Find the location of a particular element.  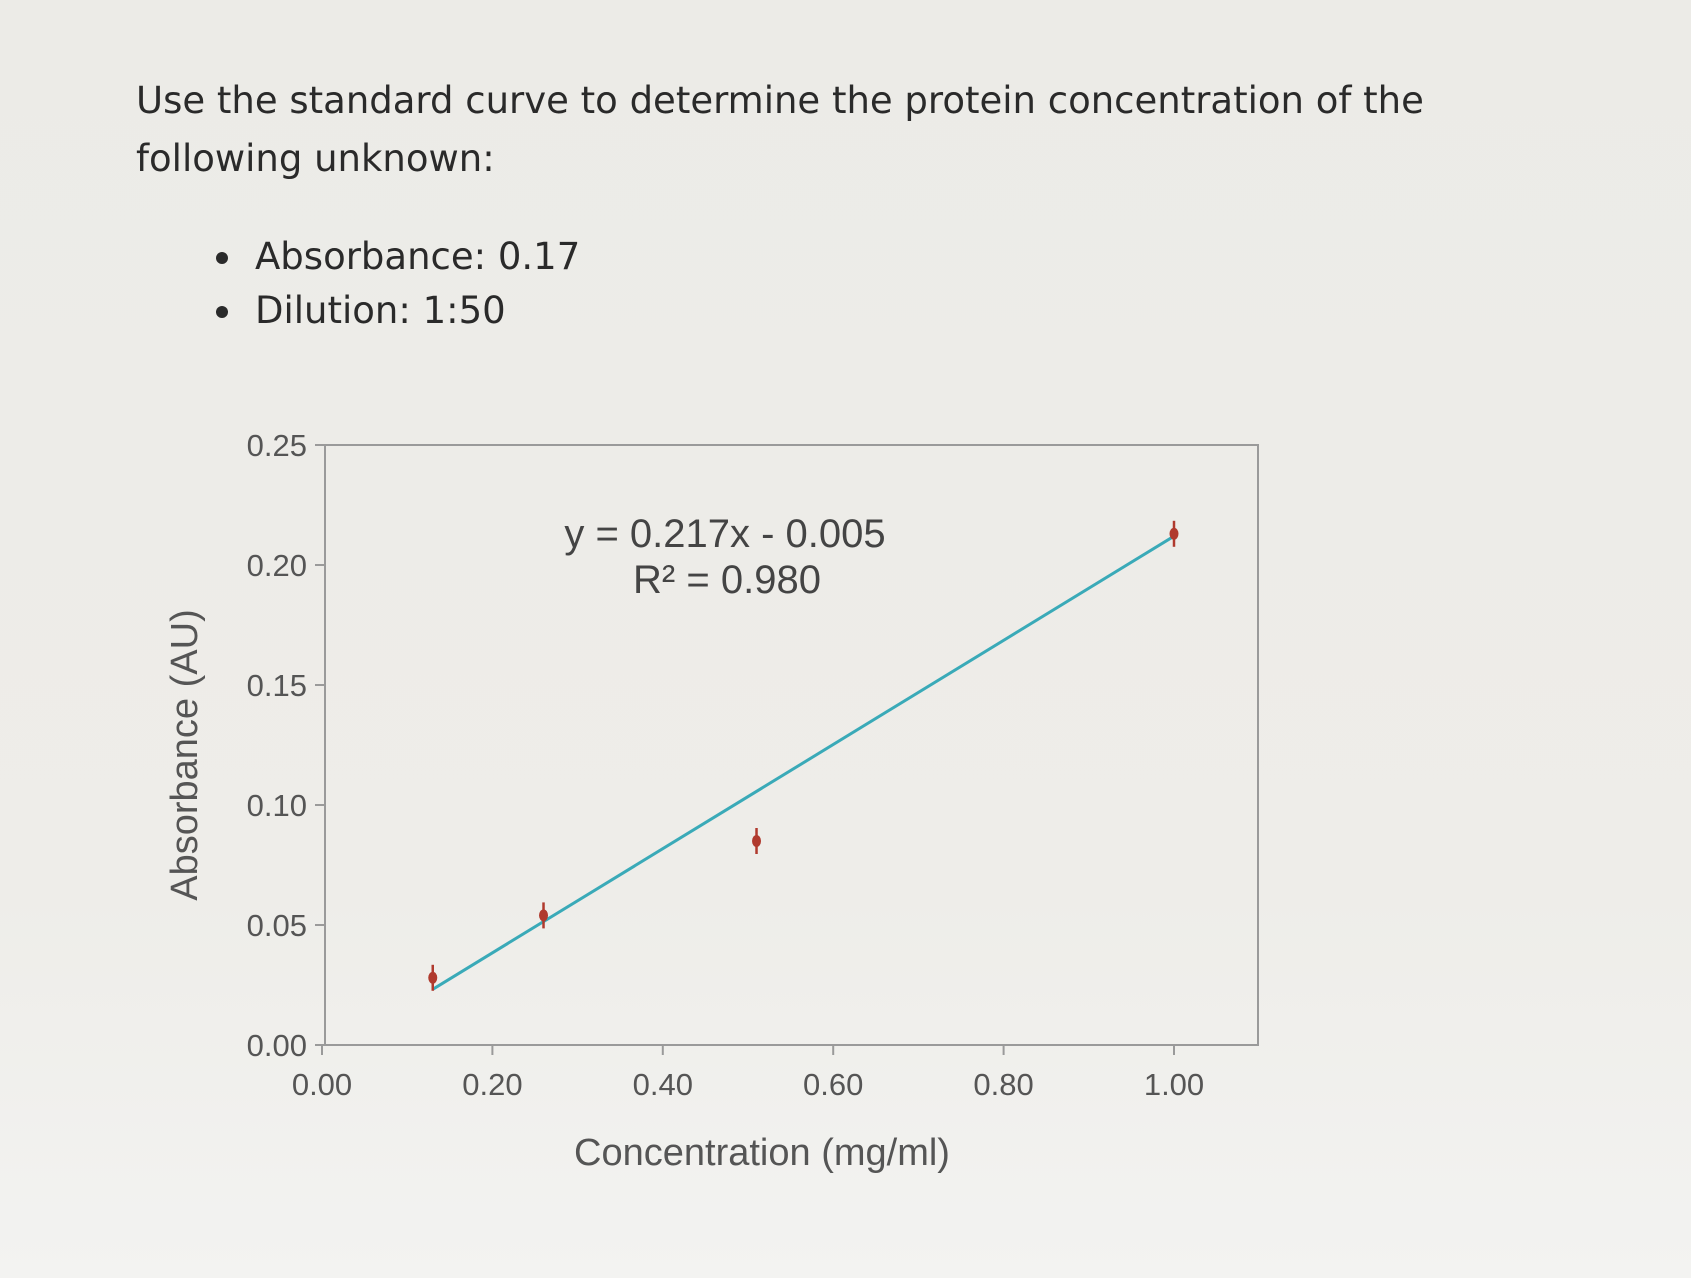

x-tick-label: 0.20 is located at coordinates (492, 1084).